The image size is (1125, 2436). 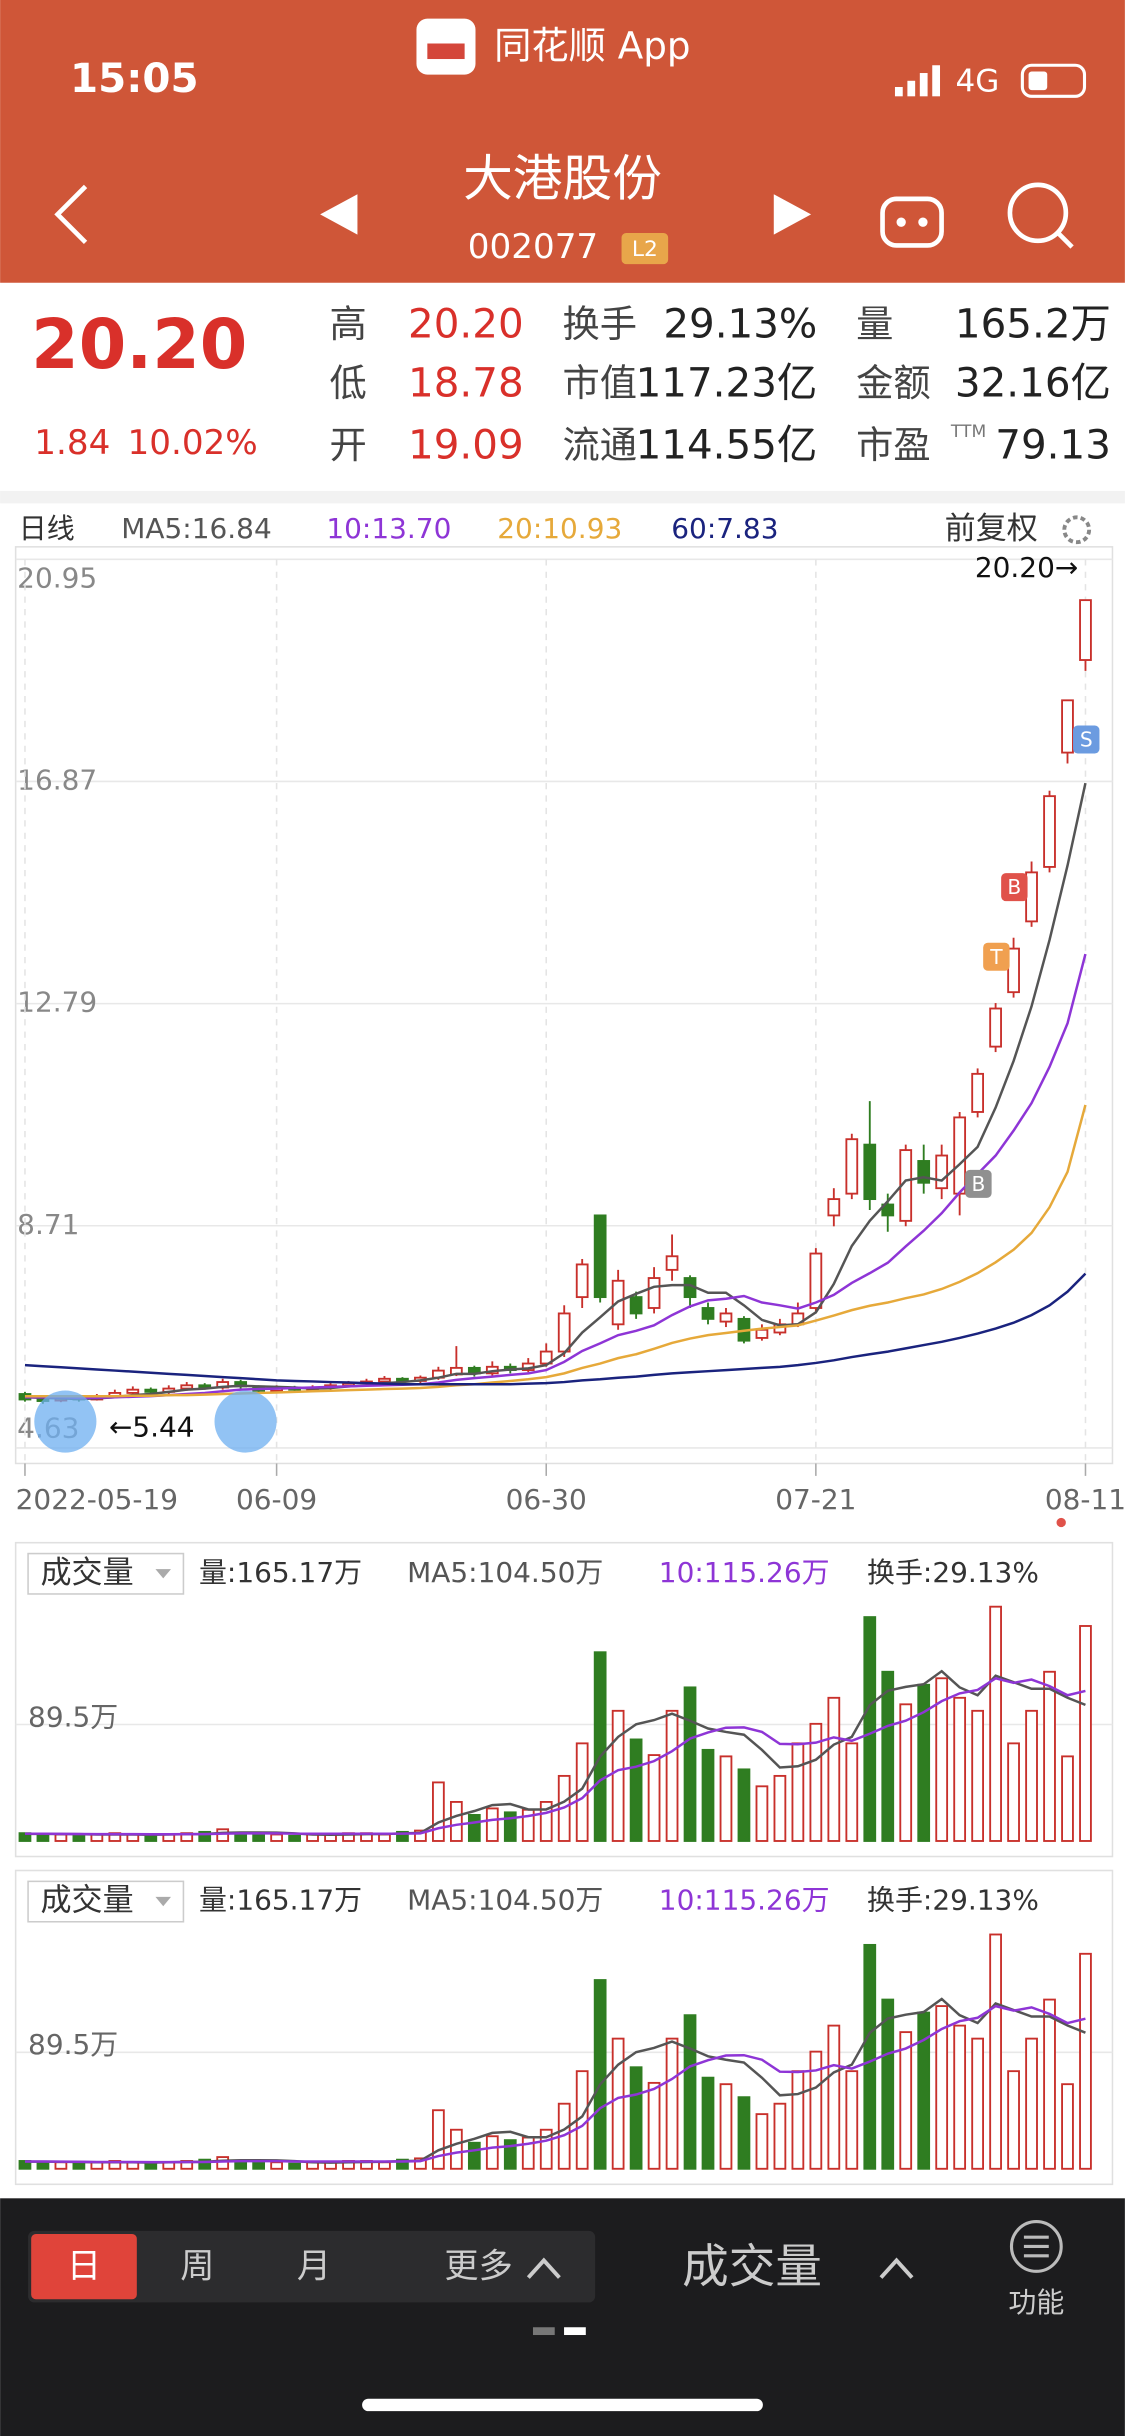 What do you see at coordinates (912, 222) in the screenshot?
I see `robot-button` at bounding box center [912, 222].